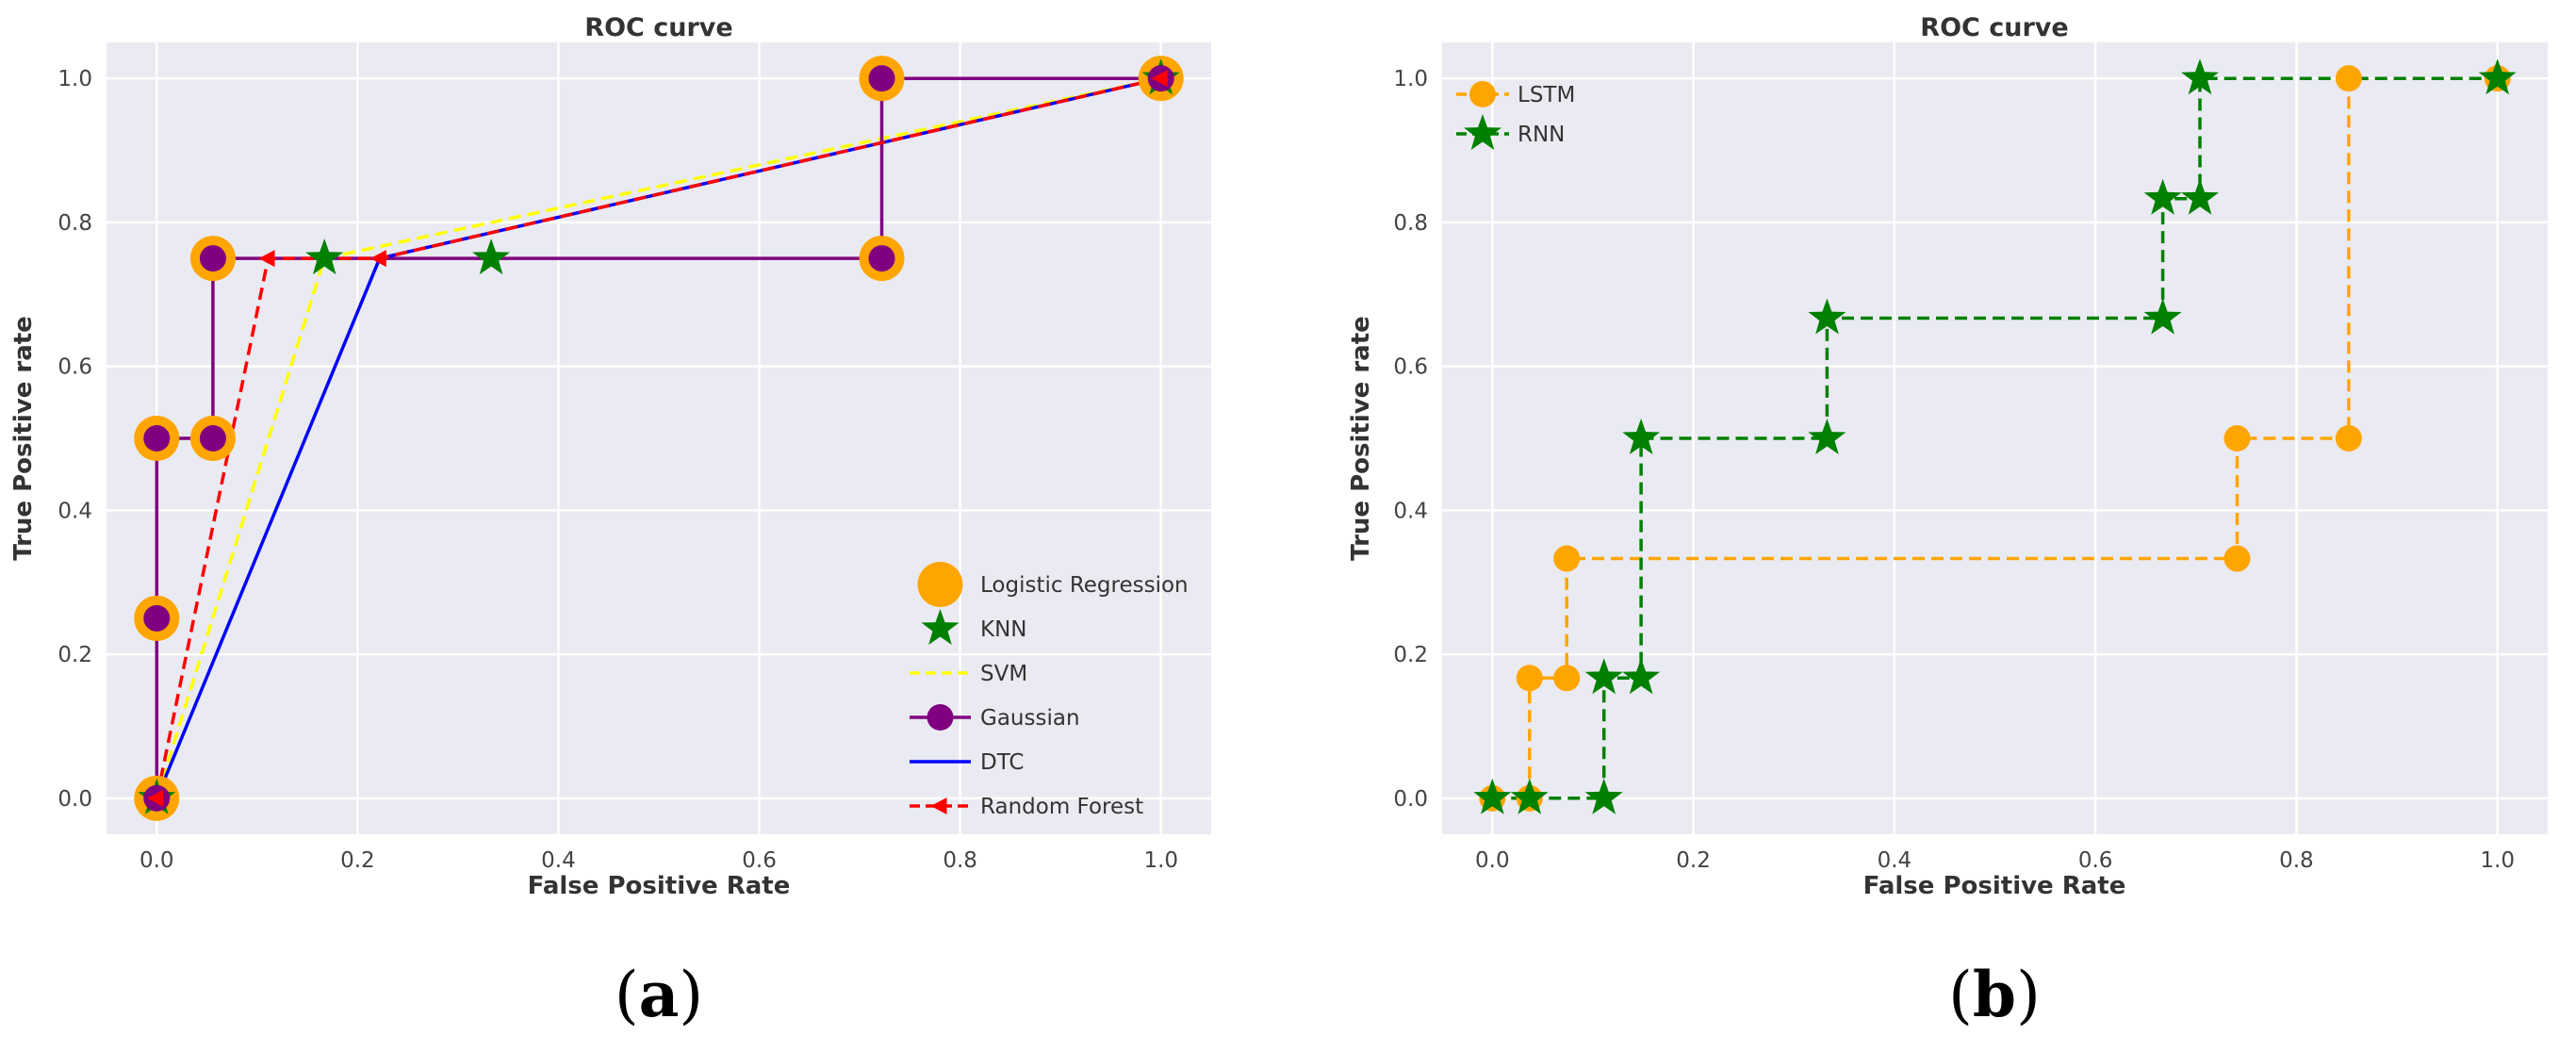  I want to click on legend-entry: KNN, so click(974, 627).